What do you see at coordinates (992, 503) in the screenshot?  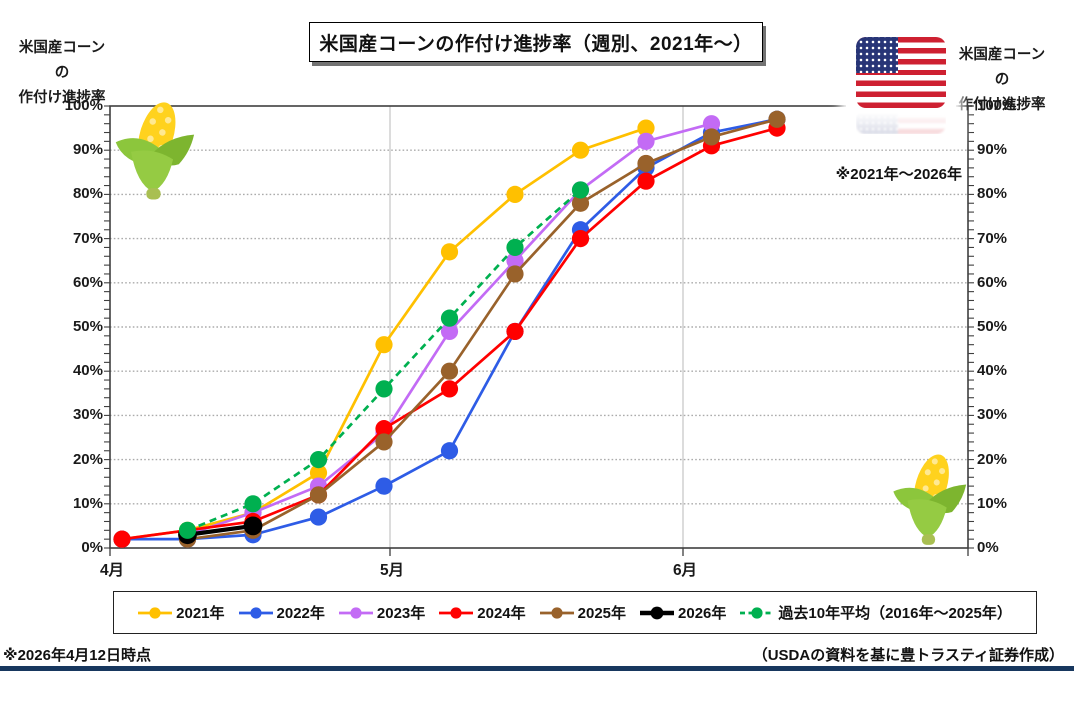 I see `y-axis-right-tick-label: 10%` at bounding box center [992, 503].